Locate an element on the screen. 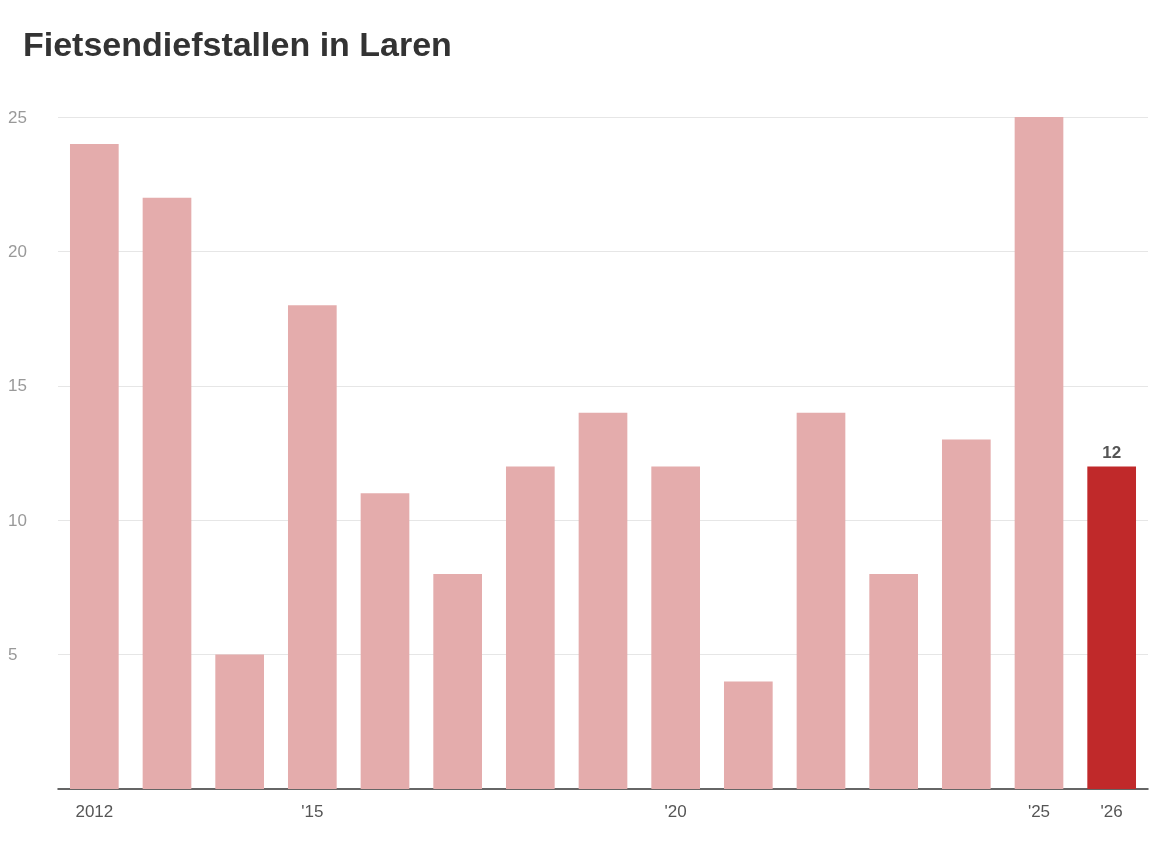 The height and width of the screenshot is (855, 1170). x-tick-label: '20 is located at coordinates (675, 811).